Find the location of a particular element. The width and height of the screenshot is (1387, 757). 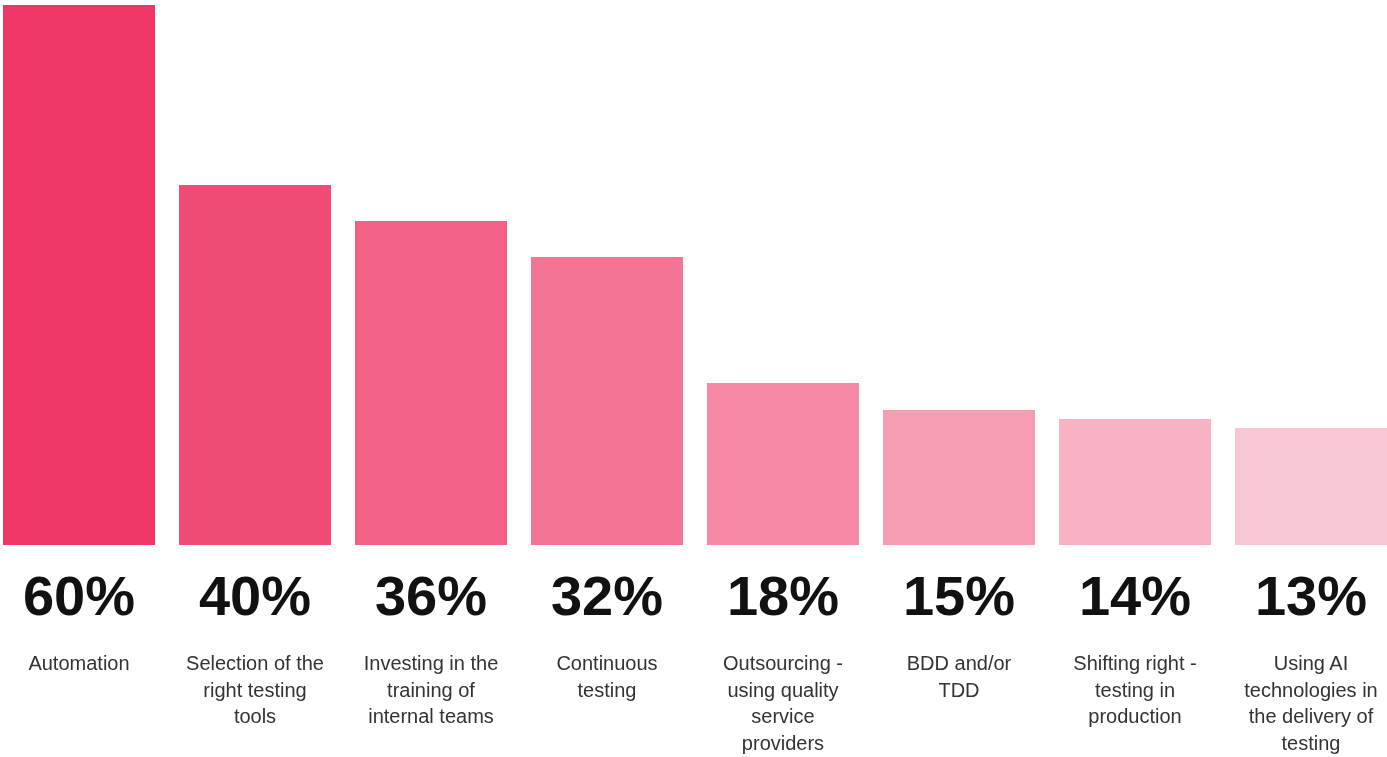

x-tick-label: Automation is located at coordinates (79, 663).